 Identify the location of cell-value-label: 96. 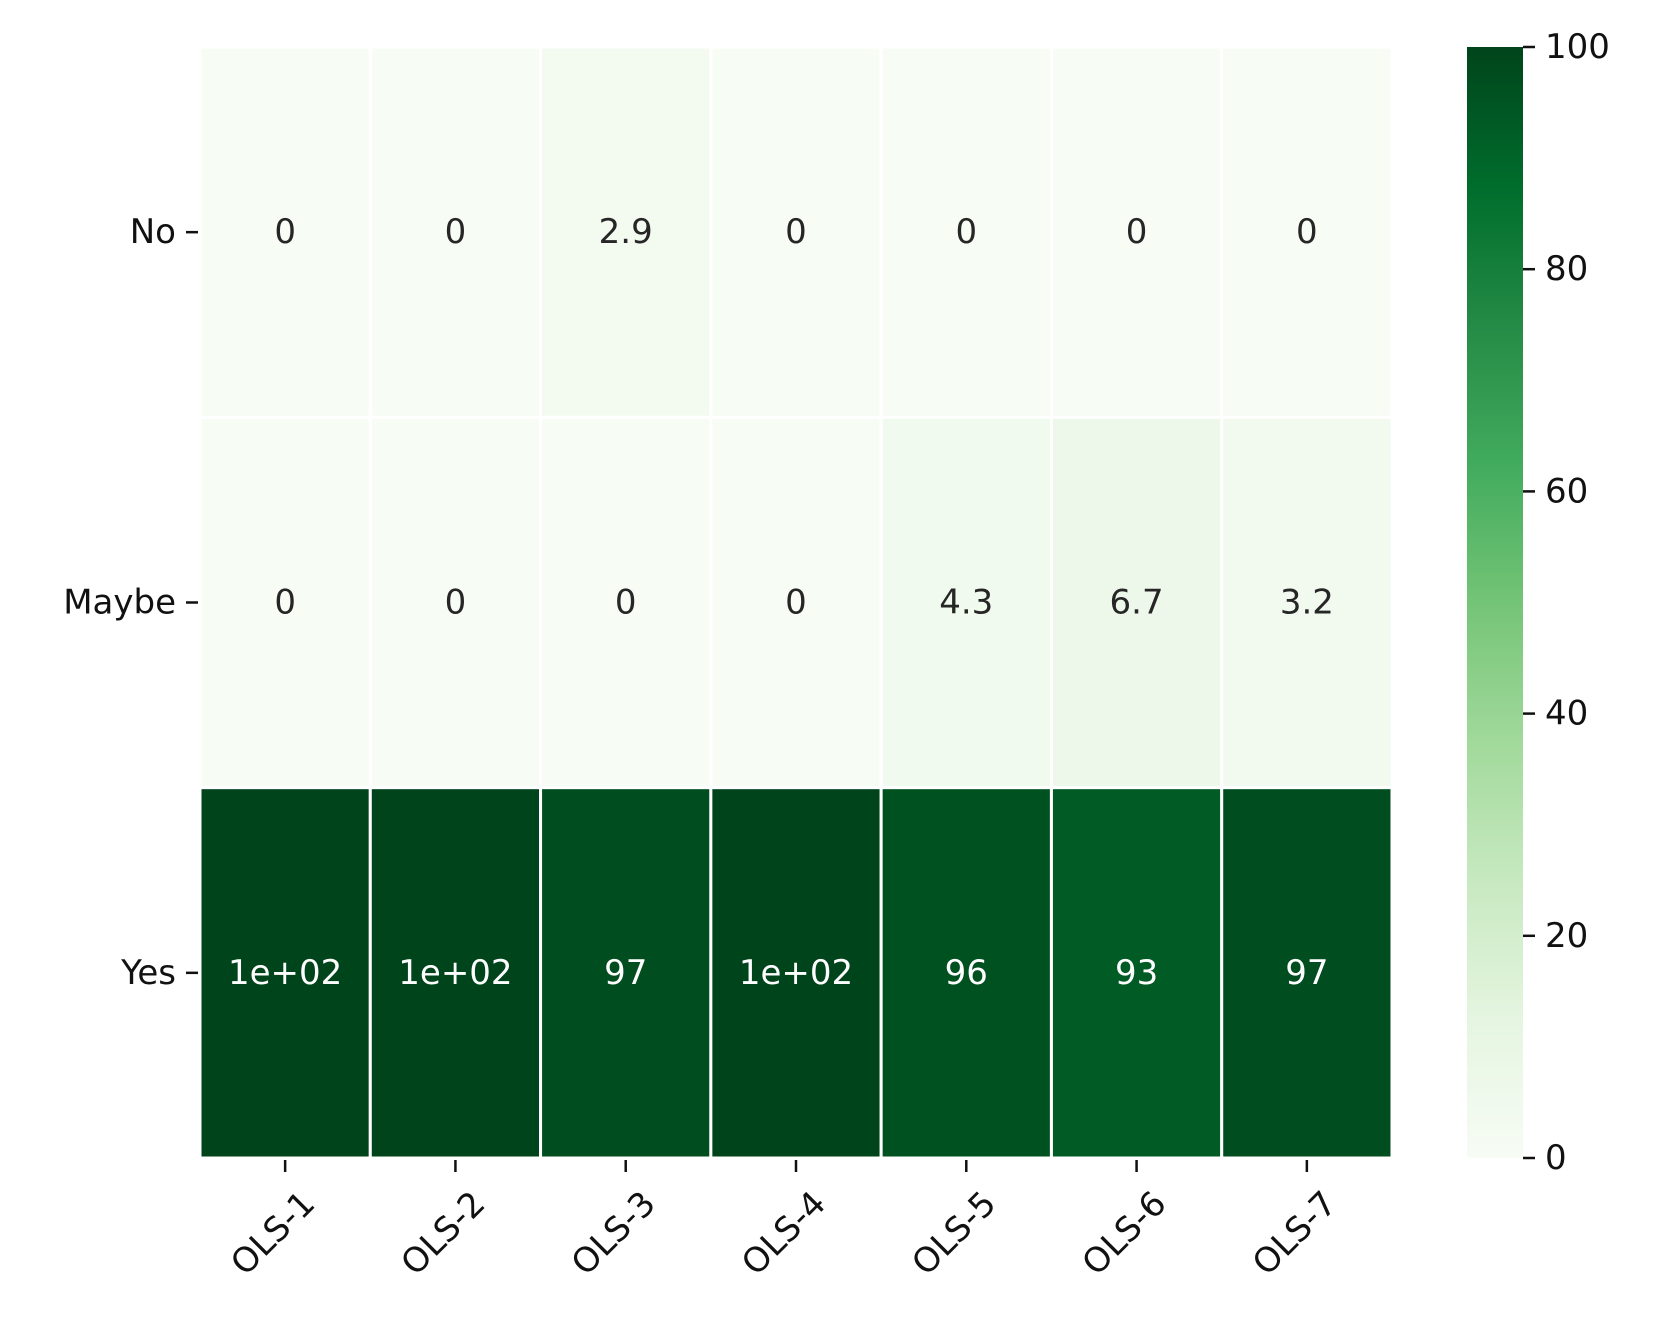
(966, 973).